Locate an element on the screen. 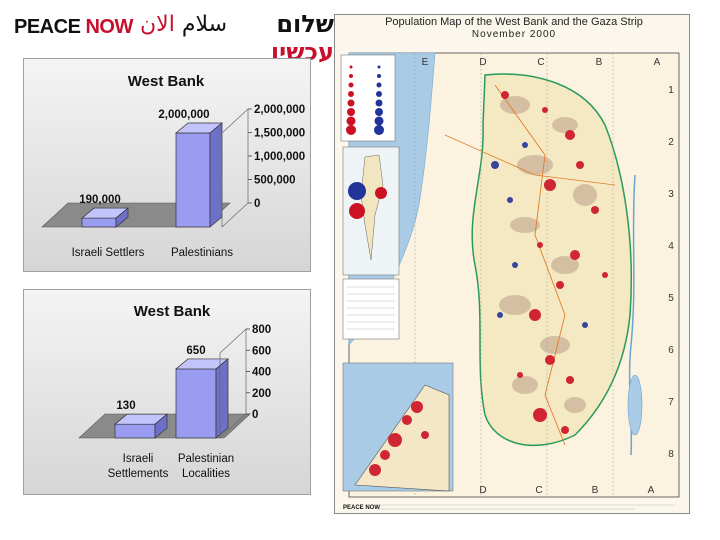 The width and height of the screenshot is (720, 540). logo-english: PEACE NOW is located at coordinates (73, 27).